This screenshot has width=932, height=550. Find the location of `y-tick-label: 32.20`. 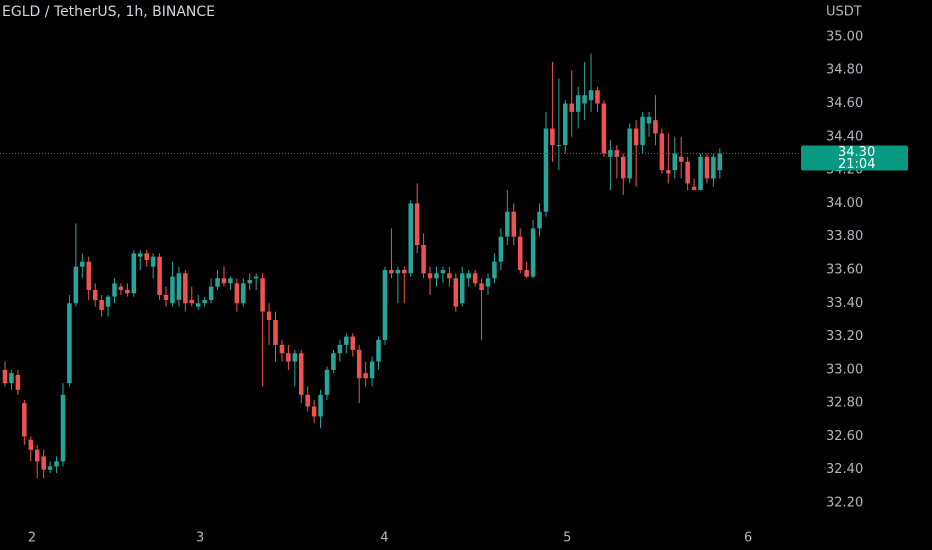

y-tick-label: 32.20 is located at coordinates (844, 503).